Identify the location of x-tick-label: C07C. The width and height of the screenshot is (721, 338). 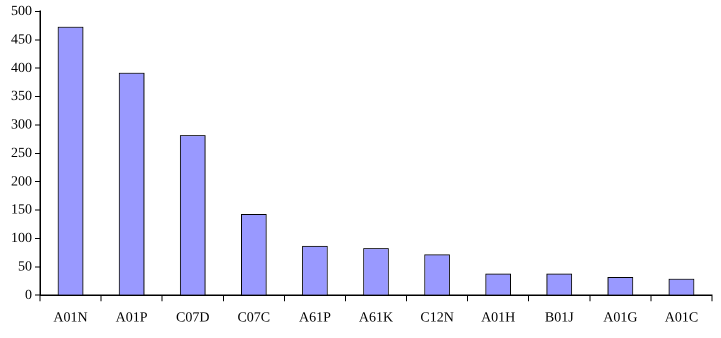
(253, 318).